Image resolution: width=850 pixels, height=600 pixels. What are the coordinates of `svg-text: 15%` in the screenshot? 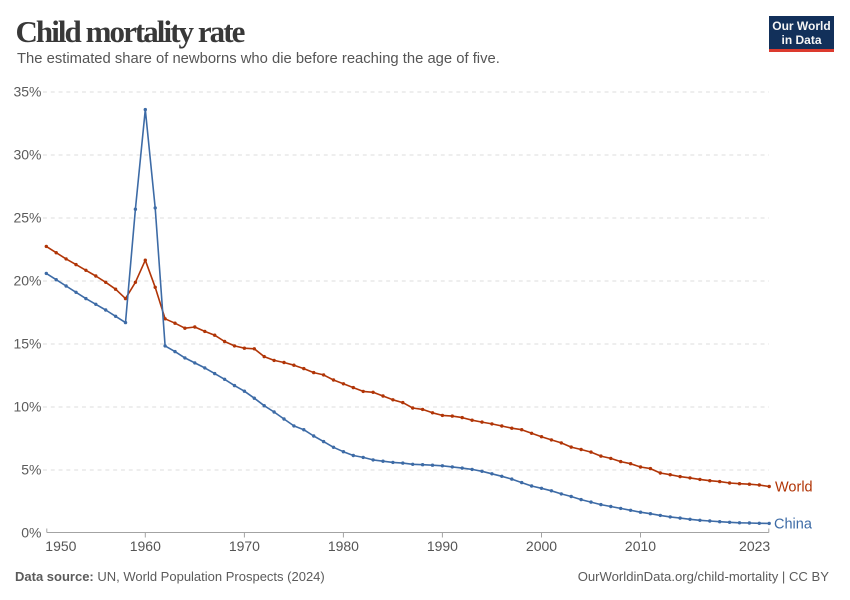 It's located at (27, 344).